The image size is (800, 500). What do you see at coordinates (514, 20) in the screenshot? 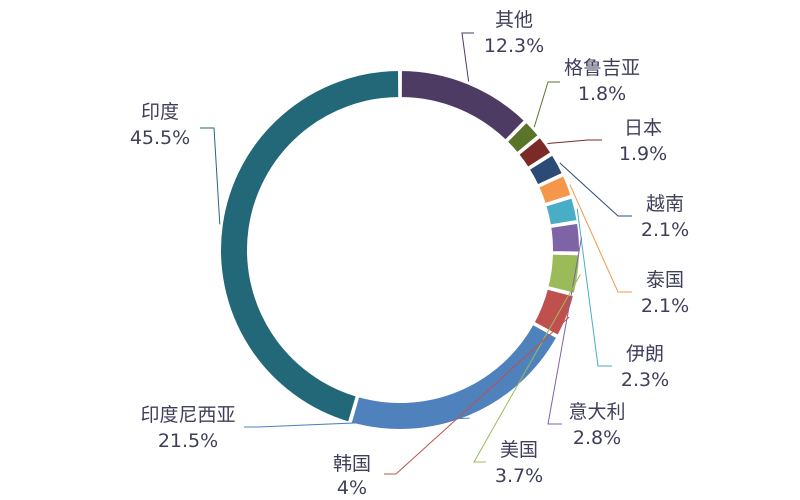
I see `slice-label-0: 其他` at bounding box center [514, 20].